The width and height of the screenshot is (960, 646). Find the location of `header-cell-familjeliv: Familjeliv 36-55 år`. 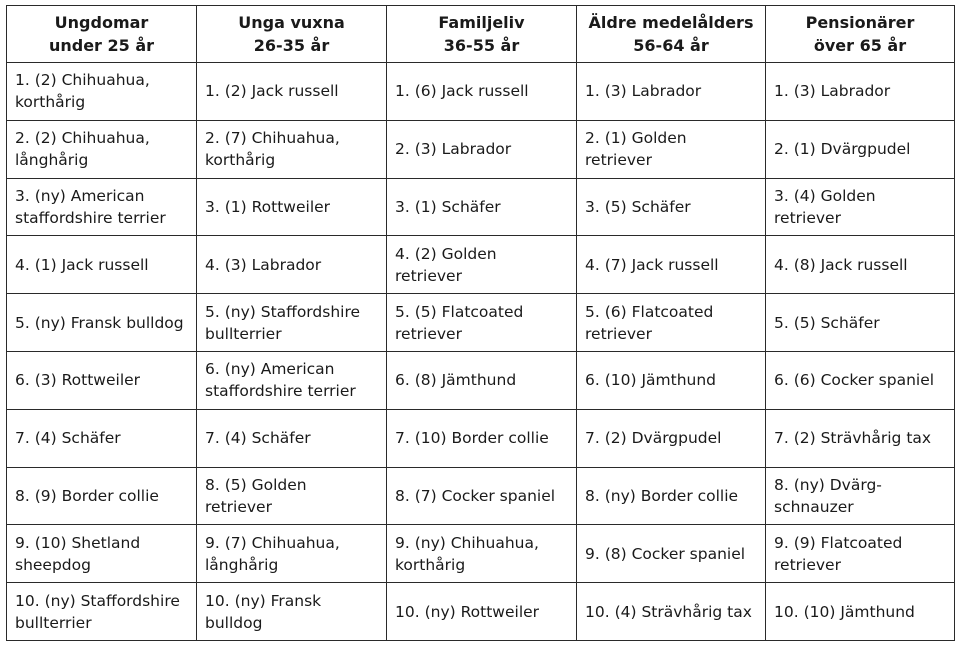

header-cell-familjeliv: Familjeliv 36-55 år is located at coordinates (481, 34).